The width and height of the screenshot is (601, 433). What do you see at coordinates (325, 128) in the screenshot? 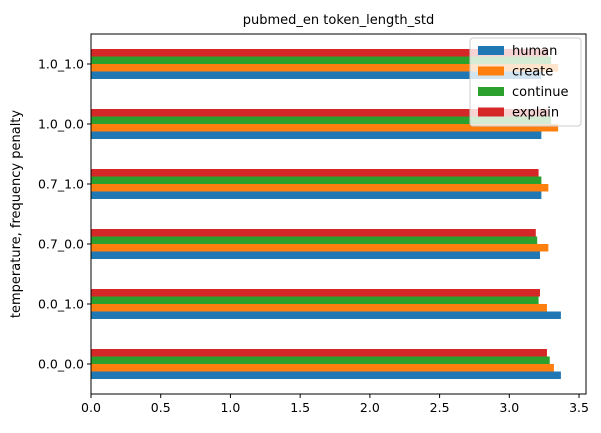
I see `bar-create-1.0_0.0` at bounding box center [325, 128].